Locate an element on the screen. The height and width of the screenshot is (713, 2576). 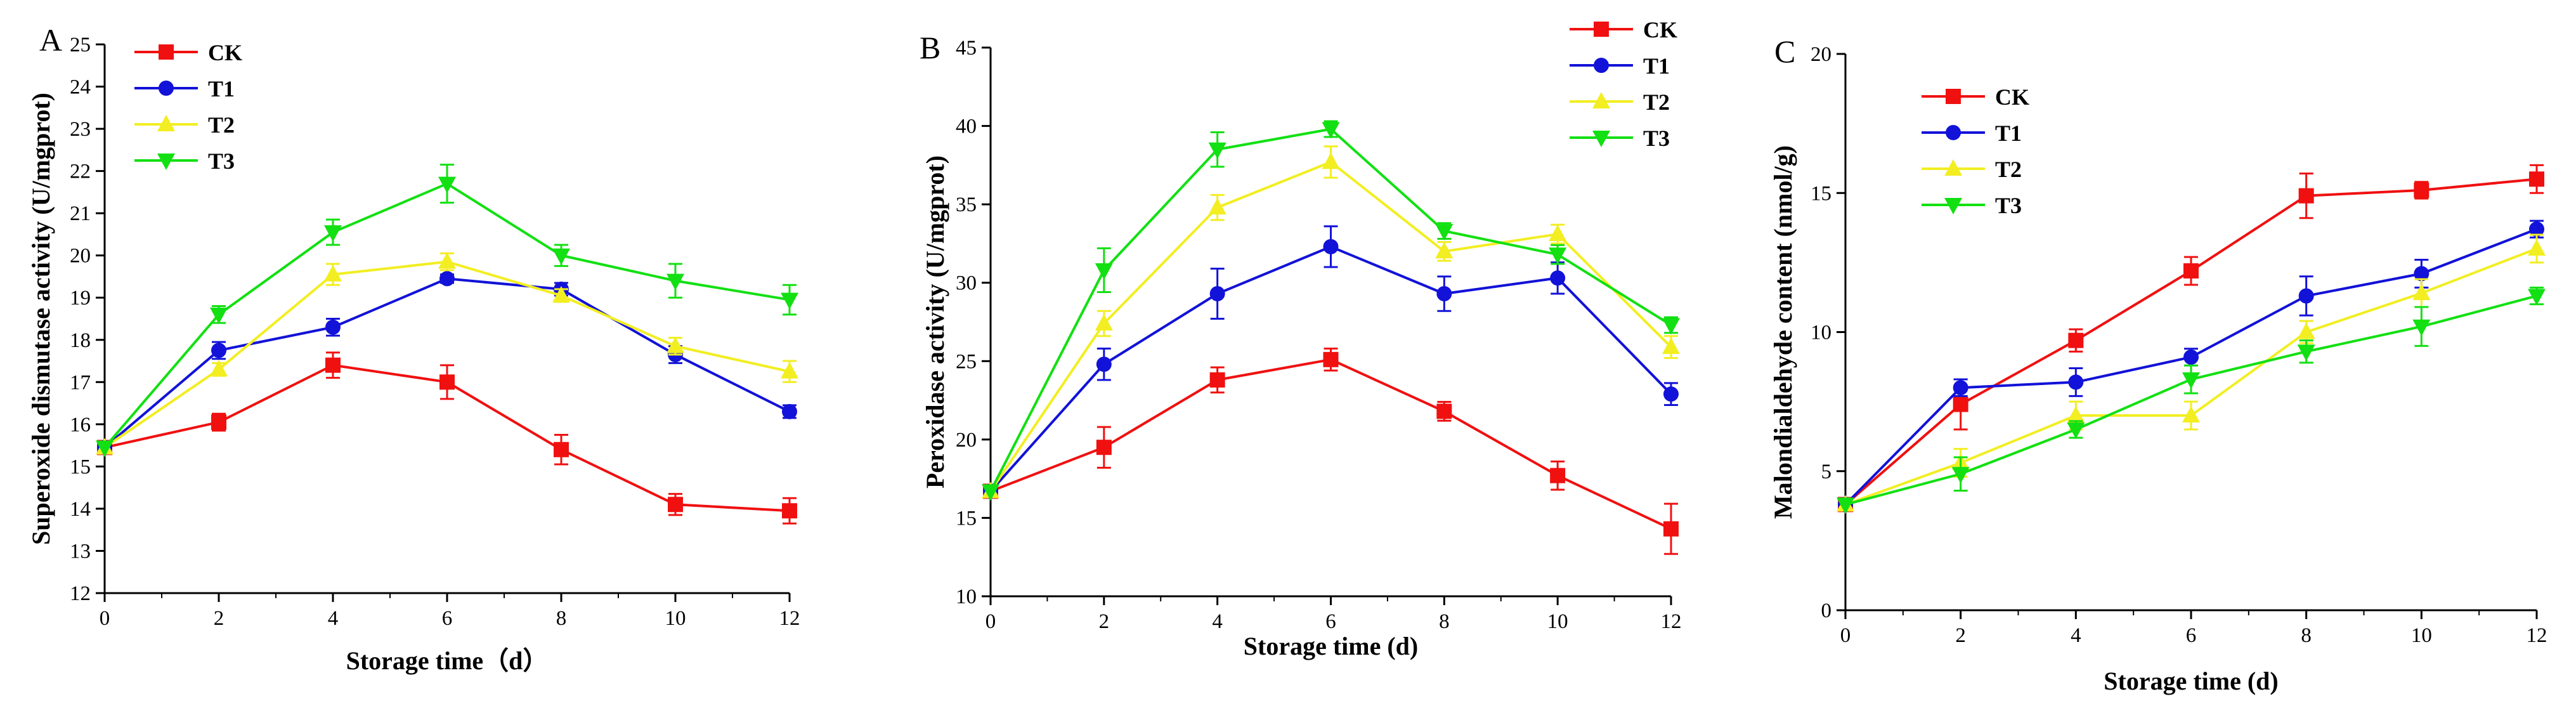
y-tick-label: 30 is located at coordinates (967, 283).